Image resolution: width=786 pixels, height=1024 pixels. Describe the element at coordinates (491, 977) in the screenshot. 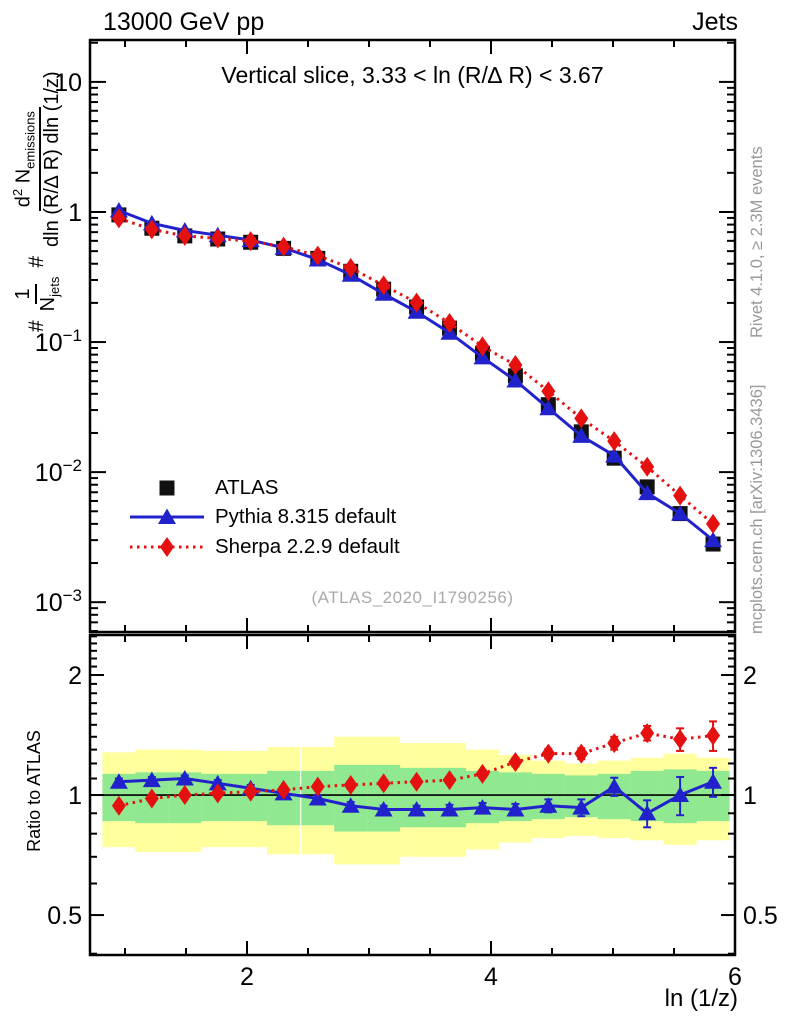

I see `svg-text: 4` at that location.